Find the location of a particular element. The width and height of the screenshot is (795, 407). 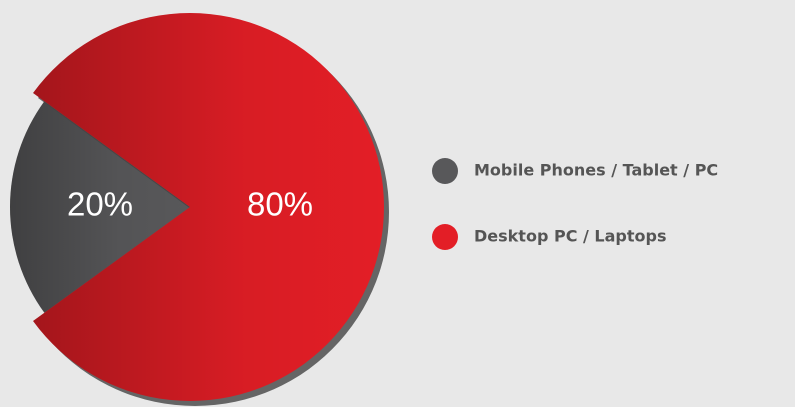

legend-label: Desktop PC / Laptops is located at coordinates (570, 236).